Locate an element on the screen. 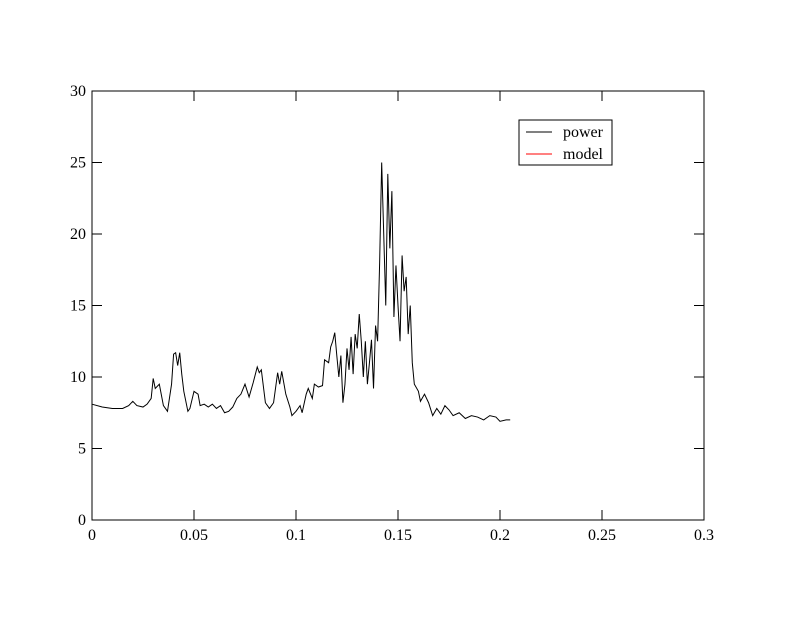 This screenshot has width=792, height=617. legend-box is located at coordinates (565, 142).